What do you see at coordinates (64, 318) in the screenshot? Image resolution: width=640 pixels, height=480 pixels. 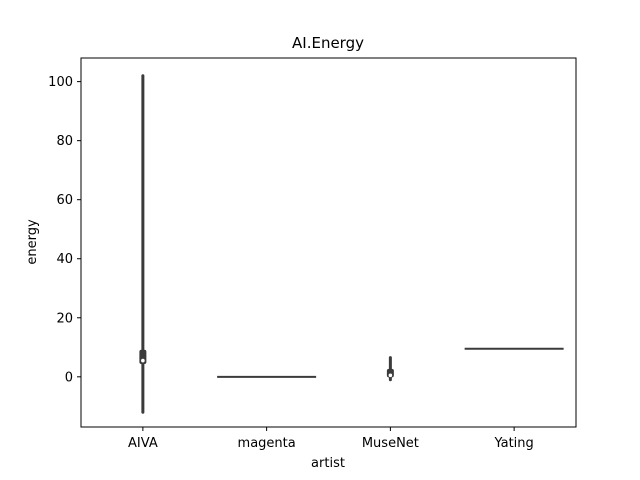 I see `y-tick-label: 20` at bounding box center [64, 318].